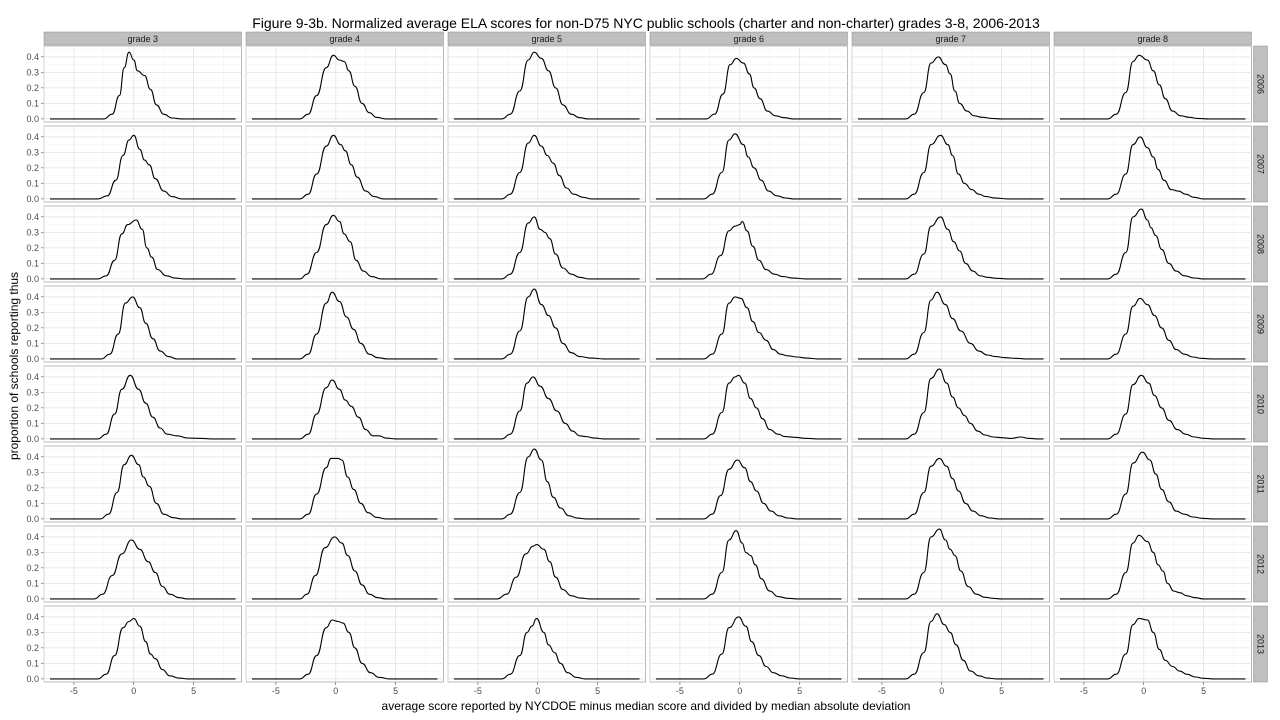  What do you see at coordinates (1152, 39) in the screenshot?
I see `column-strip-label: grade 8` at bounding box center [1152, 39].